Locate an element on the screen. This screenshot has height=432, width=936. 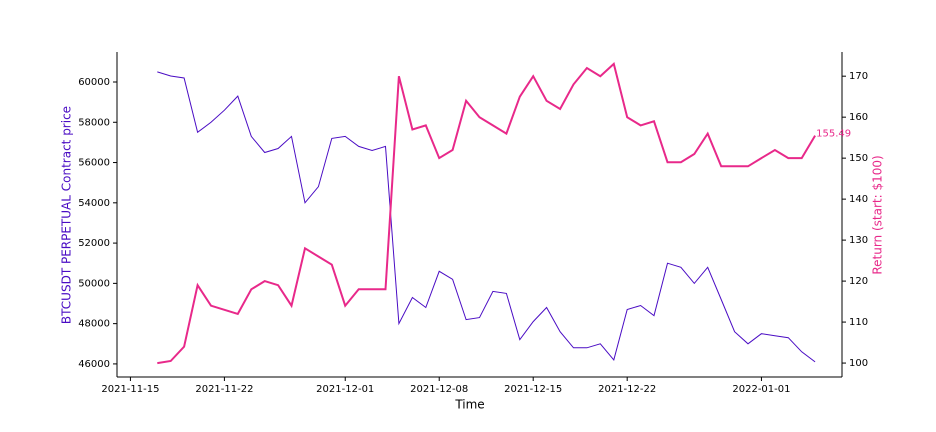
y-tick-label: 56000 is located at coordinates (94, 163).